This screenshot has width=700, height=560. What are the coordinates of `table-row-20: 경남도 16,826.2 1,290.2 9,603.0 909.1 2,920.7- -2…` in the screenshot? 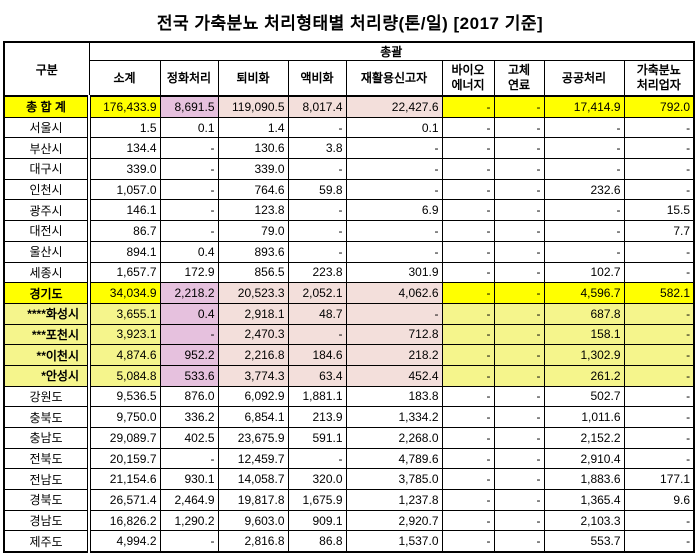 It's located at (349, 520).